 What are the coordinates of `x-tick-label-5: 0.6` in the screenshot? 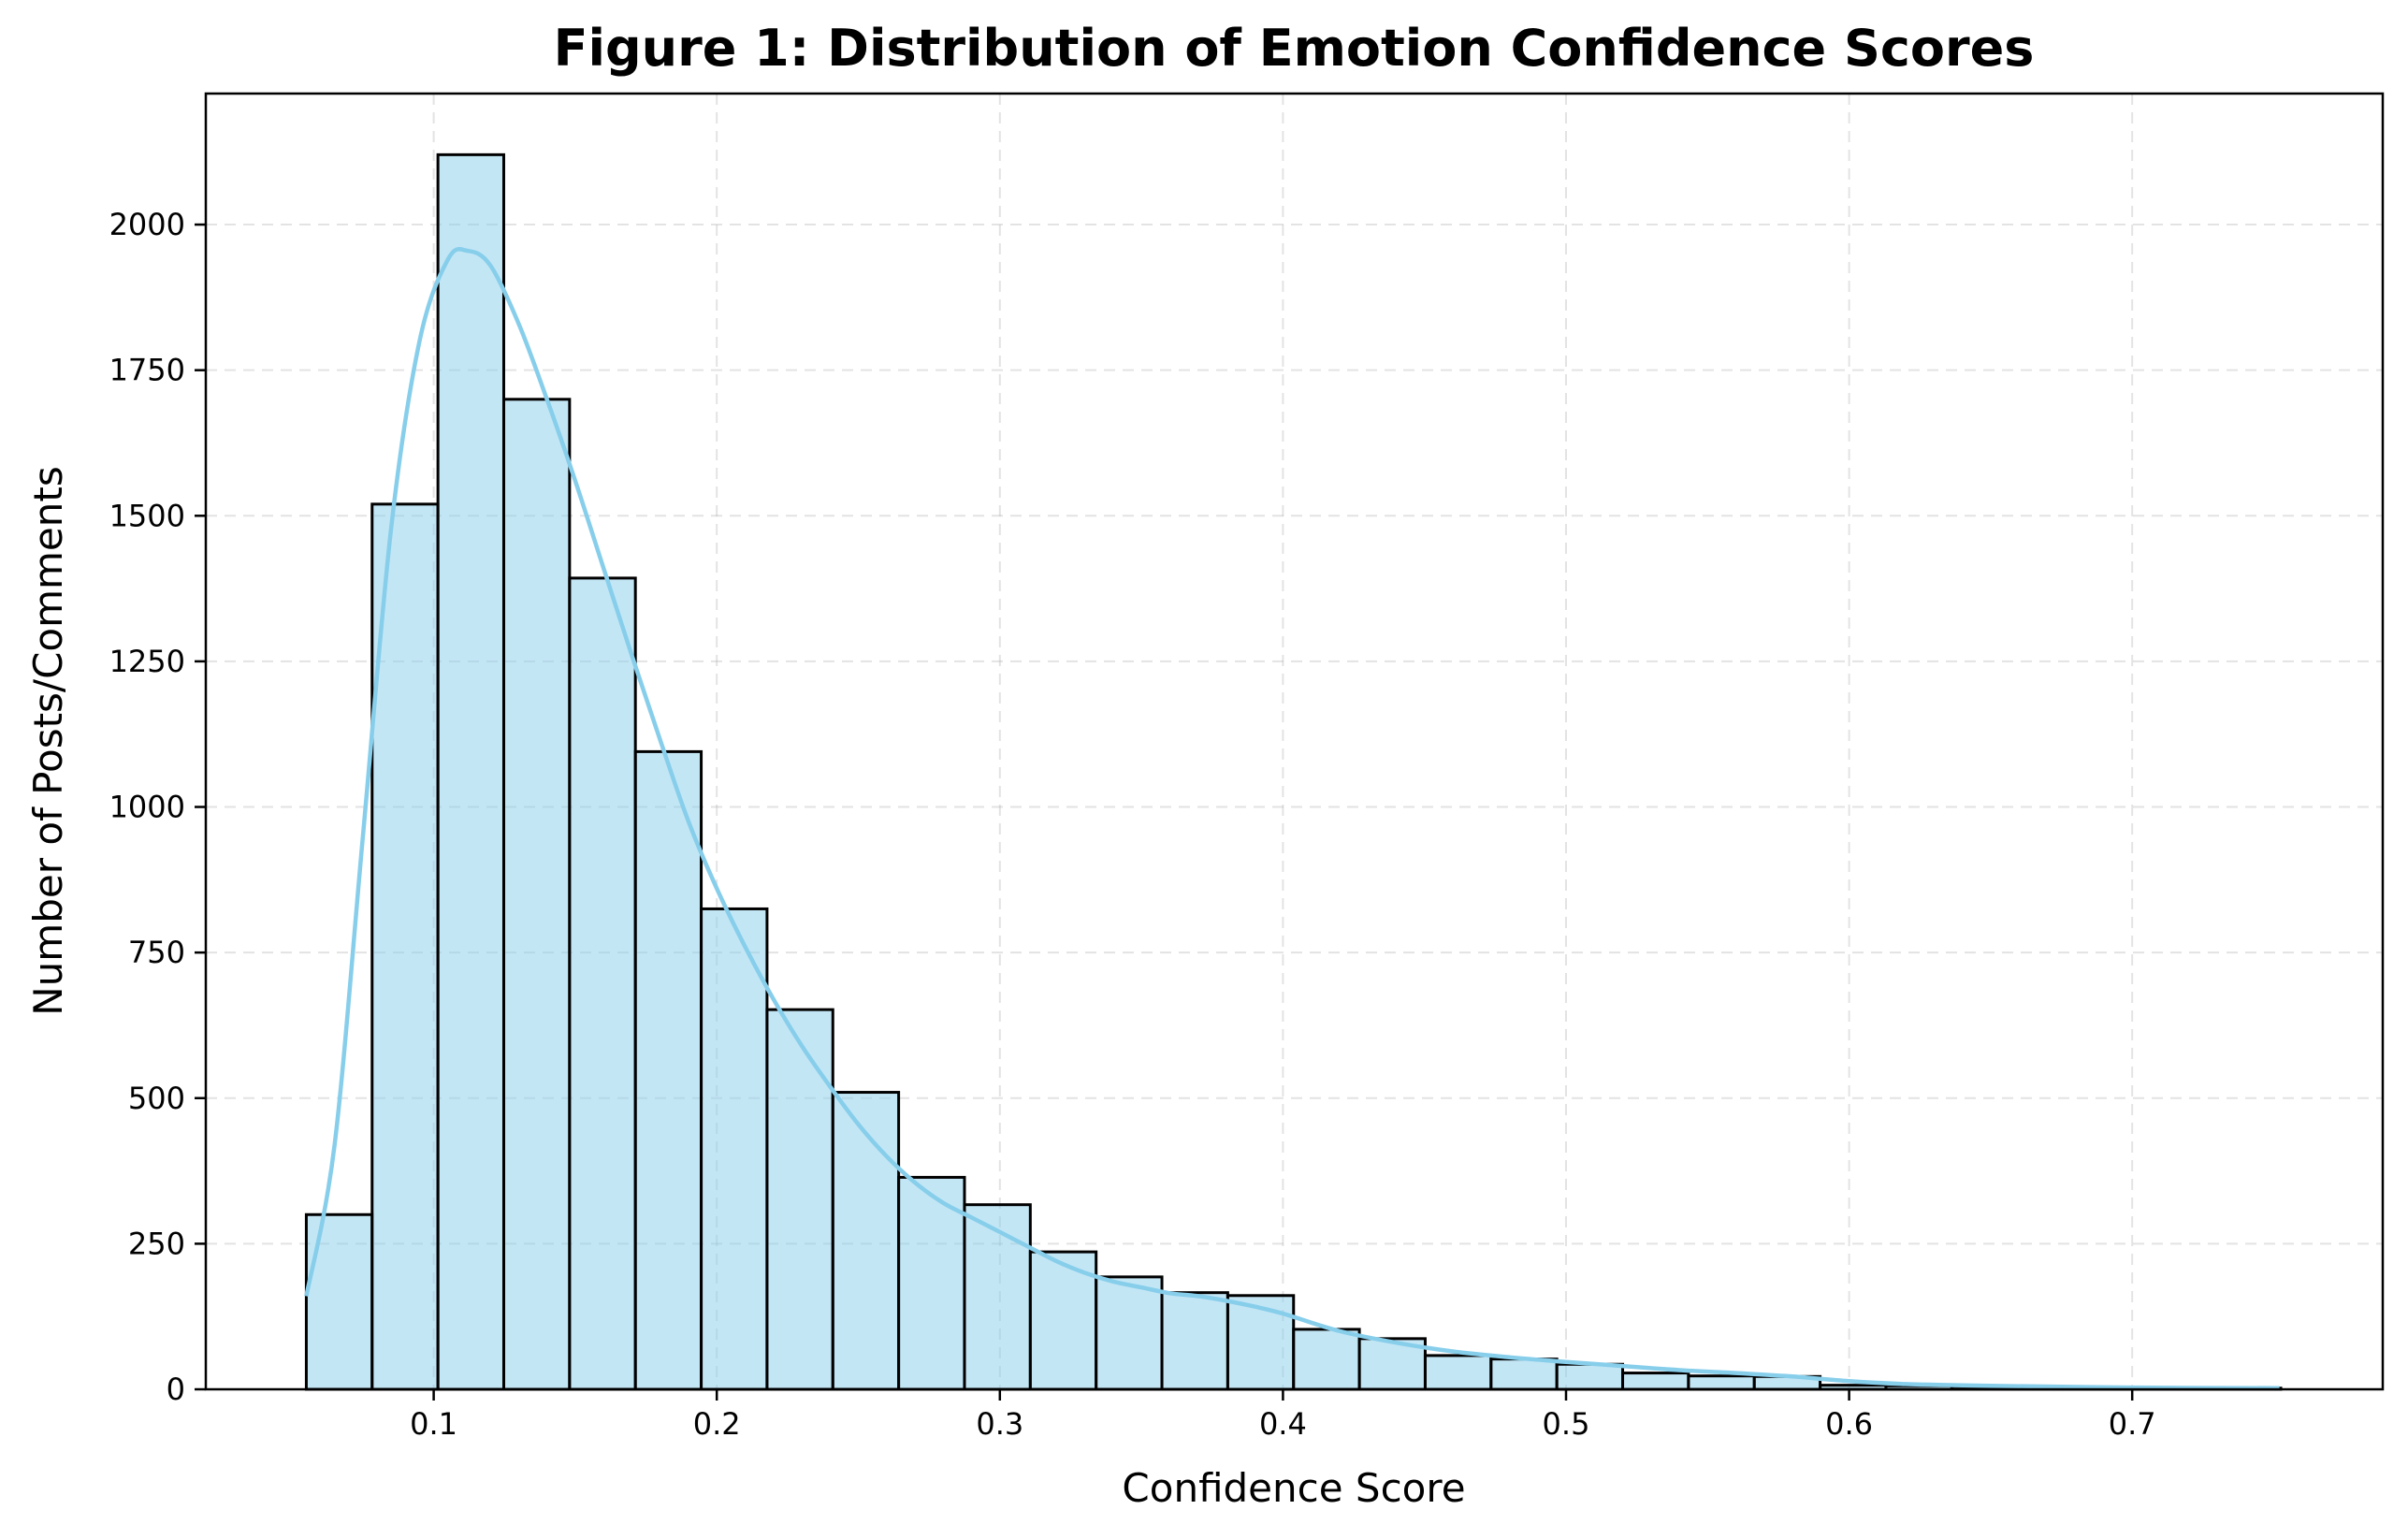 It's located at (1849, 1424).